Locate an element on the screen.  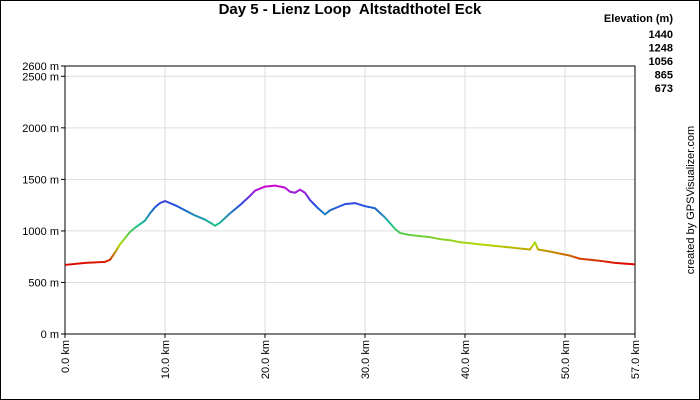
x-tick-label: 30.0 km is located at coordinates (366, 359).